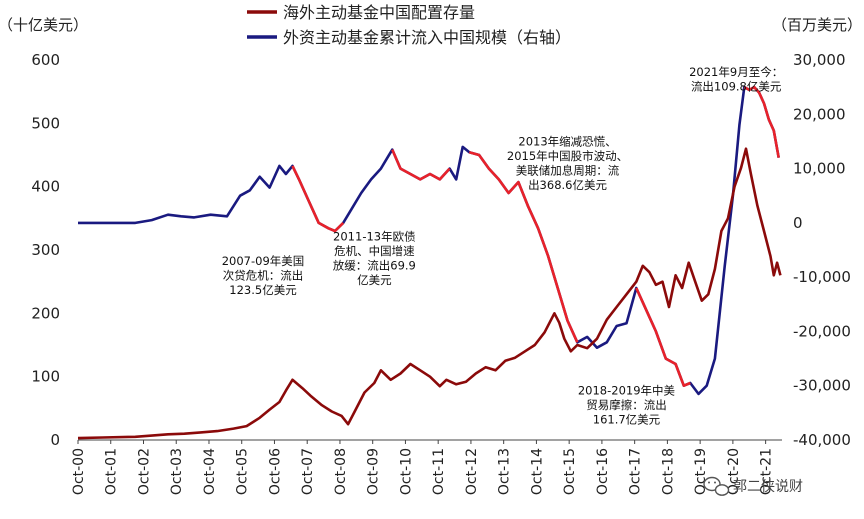 The width and height of the screenshot is (864, 519). What do you see at coordinates (817, 25) in the screenshot?
I see `right-axis-unit: （百万美元）` at bounding box center [817, 25].